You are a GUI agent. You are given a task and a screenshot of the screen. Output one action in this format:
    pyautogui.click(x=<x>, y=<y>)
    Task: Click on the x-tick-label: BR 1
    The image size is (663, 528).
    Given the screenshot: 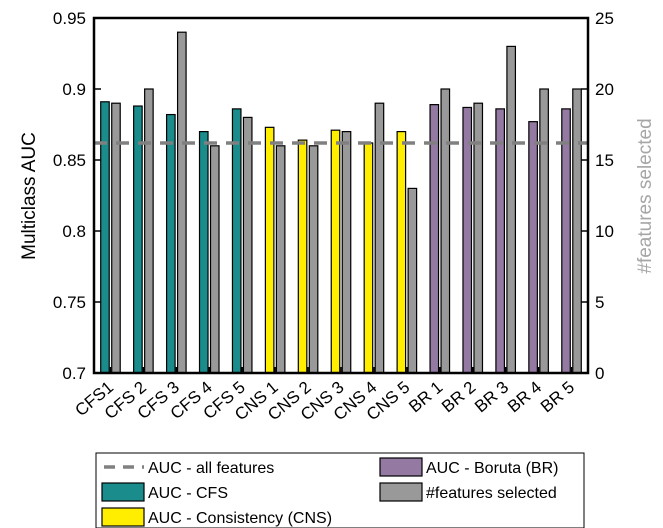 What is the action you would take?
    pyautogui.click(x=425, y=397)
    